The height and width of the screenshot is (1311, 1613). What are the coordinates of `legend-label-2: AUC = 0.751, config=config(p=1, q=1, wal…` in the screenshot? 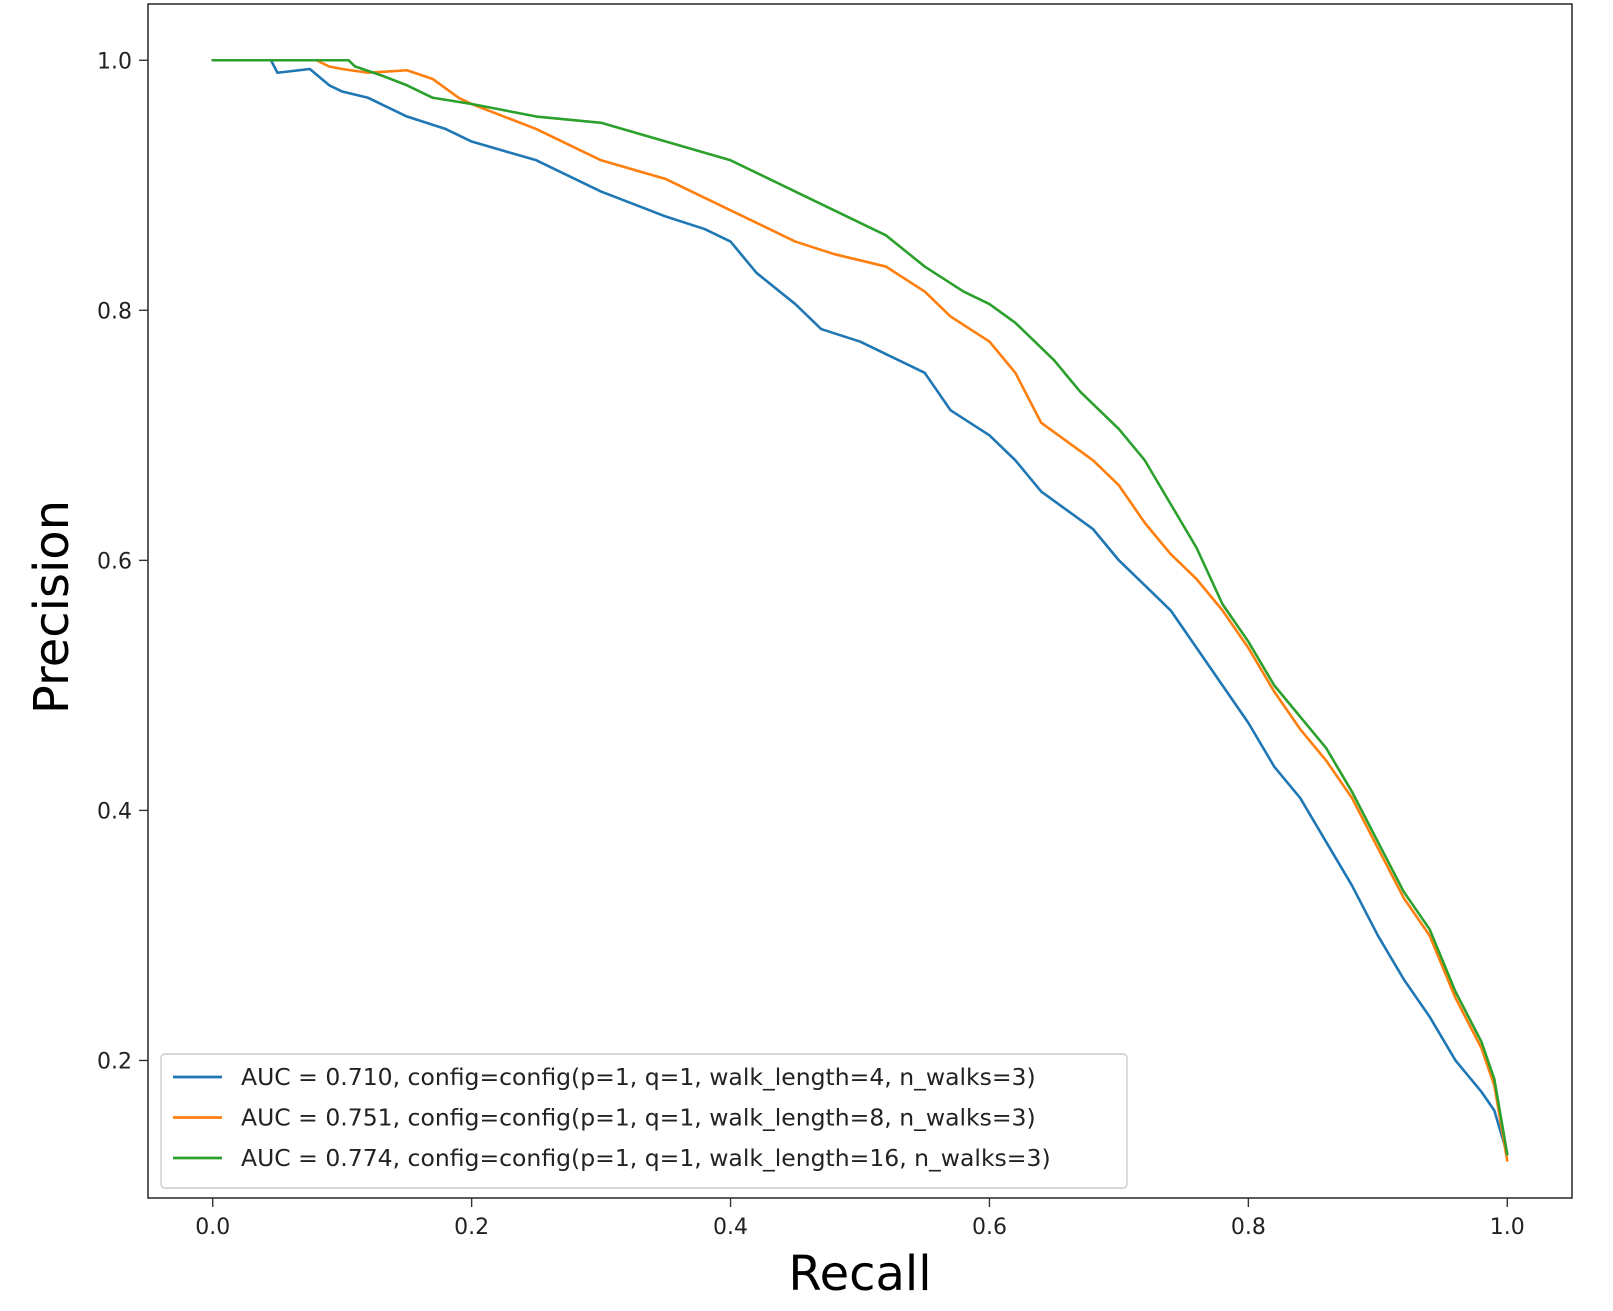 It's located at (638, 1118).